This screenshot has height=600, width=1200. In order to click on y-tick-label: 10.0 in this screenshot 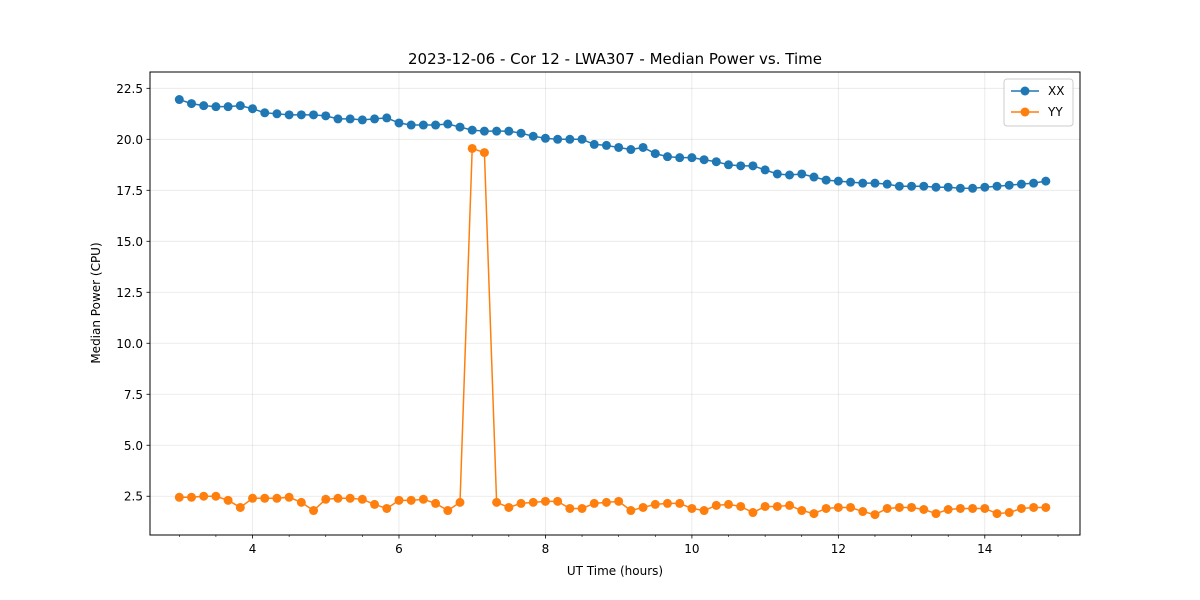, I will do `click(129, 344)`.